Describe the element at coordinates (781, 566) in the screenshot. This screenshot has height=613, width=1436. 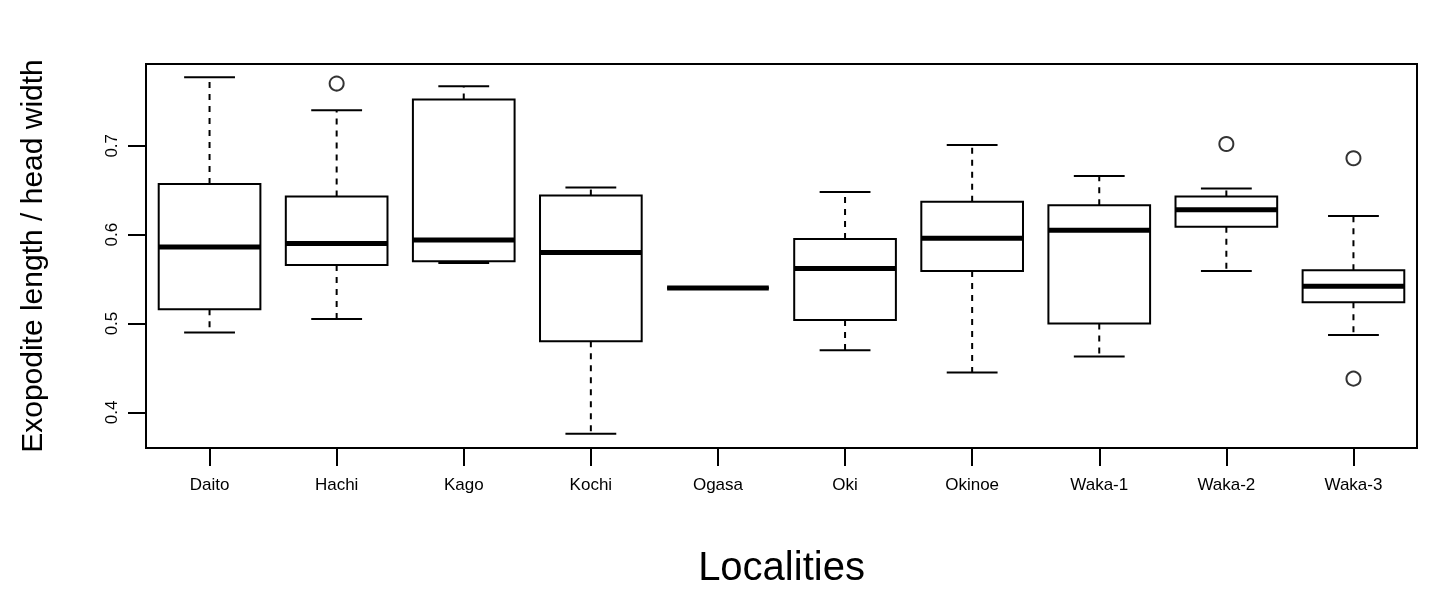
I see `x-axis-title: Localities` at that location.